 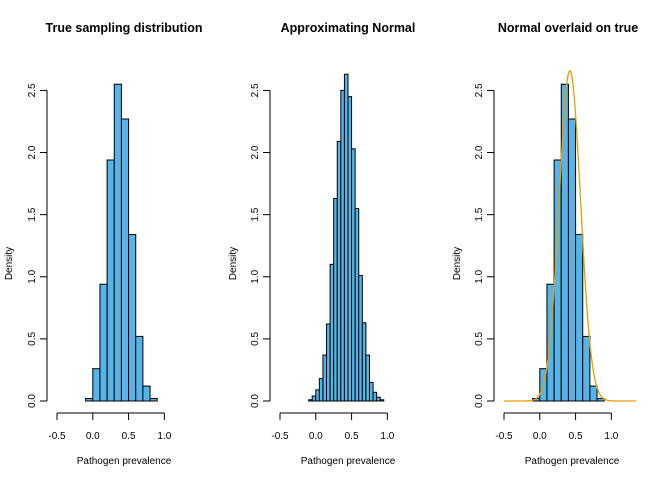 What do you see at coordinates (568, 28) in the screenshot?
I see `chart-title: Normal overlaid on true` at bounding box center [568, 28].